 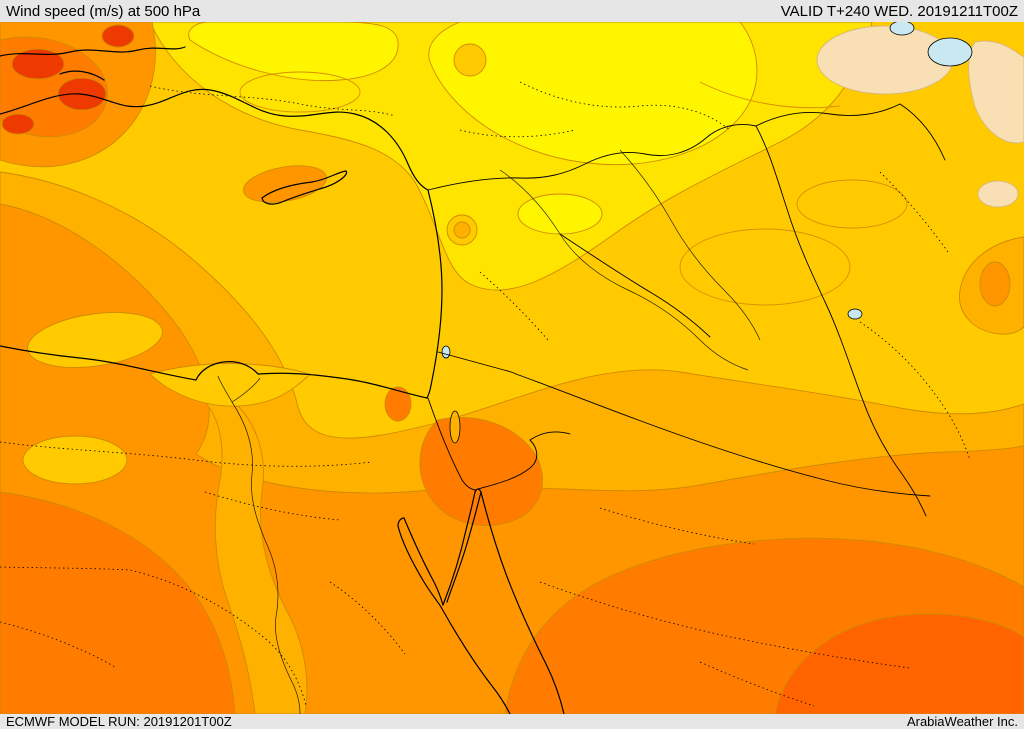 What do you see at coordinates (82, 75) in the screenshot?
I see `coastline-marmara` at bounding box center [82, 75].